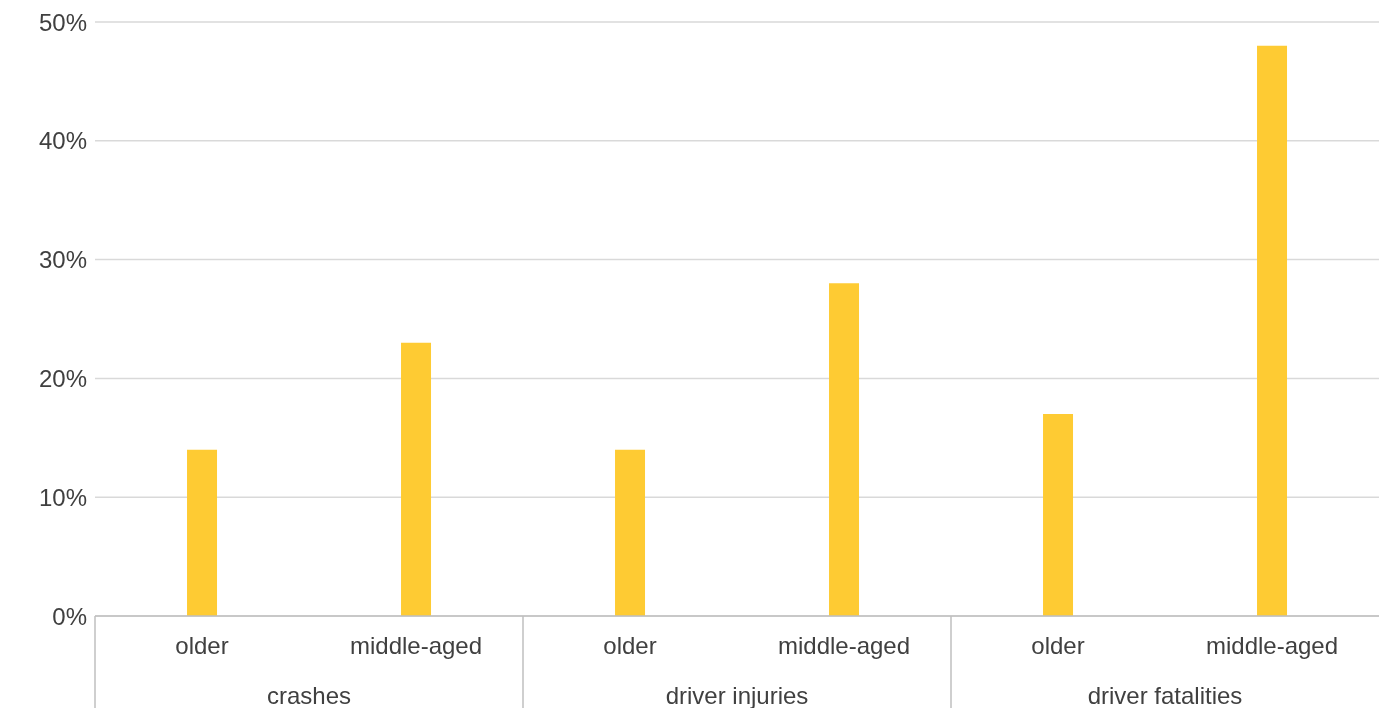  Describe the element at coordinates (62, 141) in the screenshot. I see `y-tick-label: 40%` at that location.